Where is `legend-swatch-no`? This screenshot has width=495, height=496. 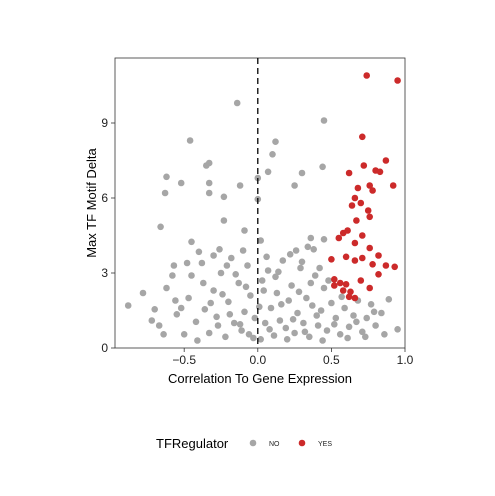
legend-swatch-no is located at coordinates (253, 443).